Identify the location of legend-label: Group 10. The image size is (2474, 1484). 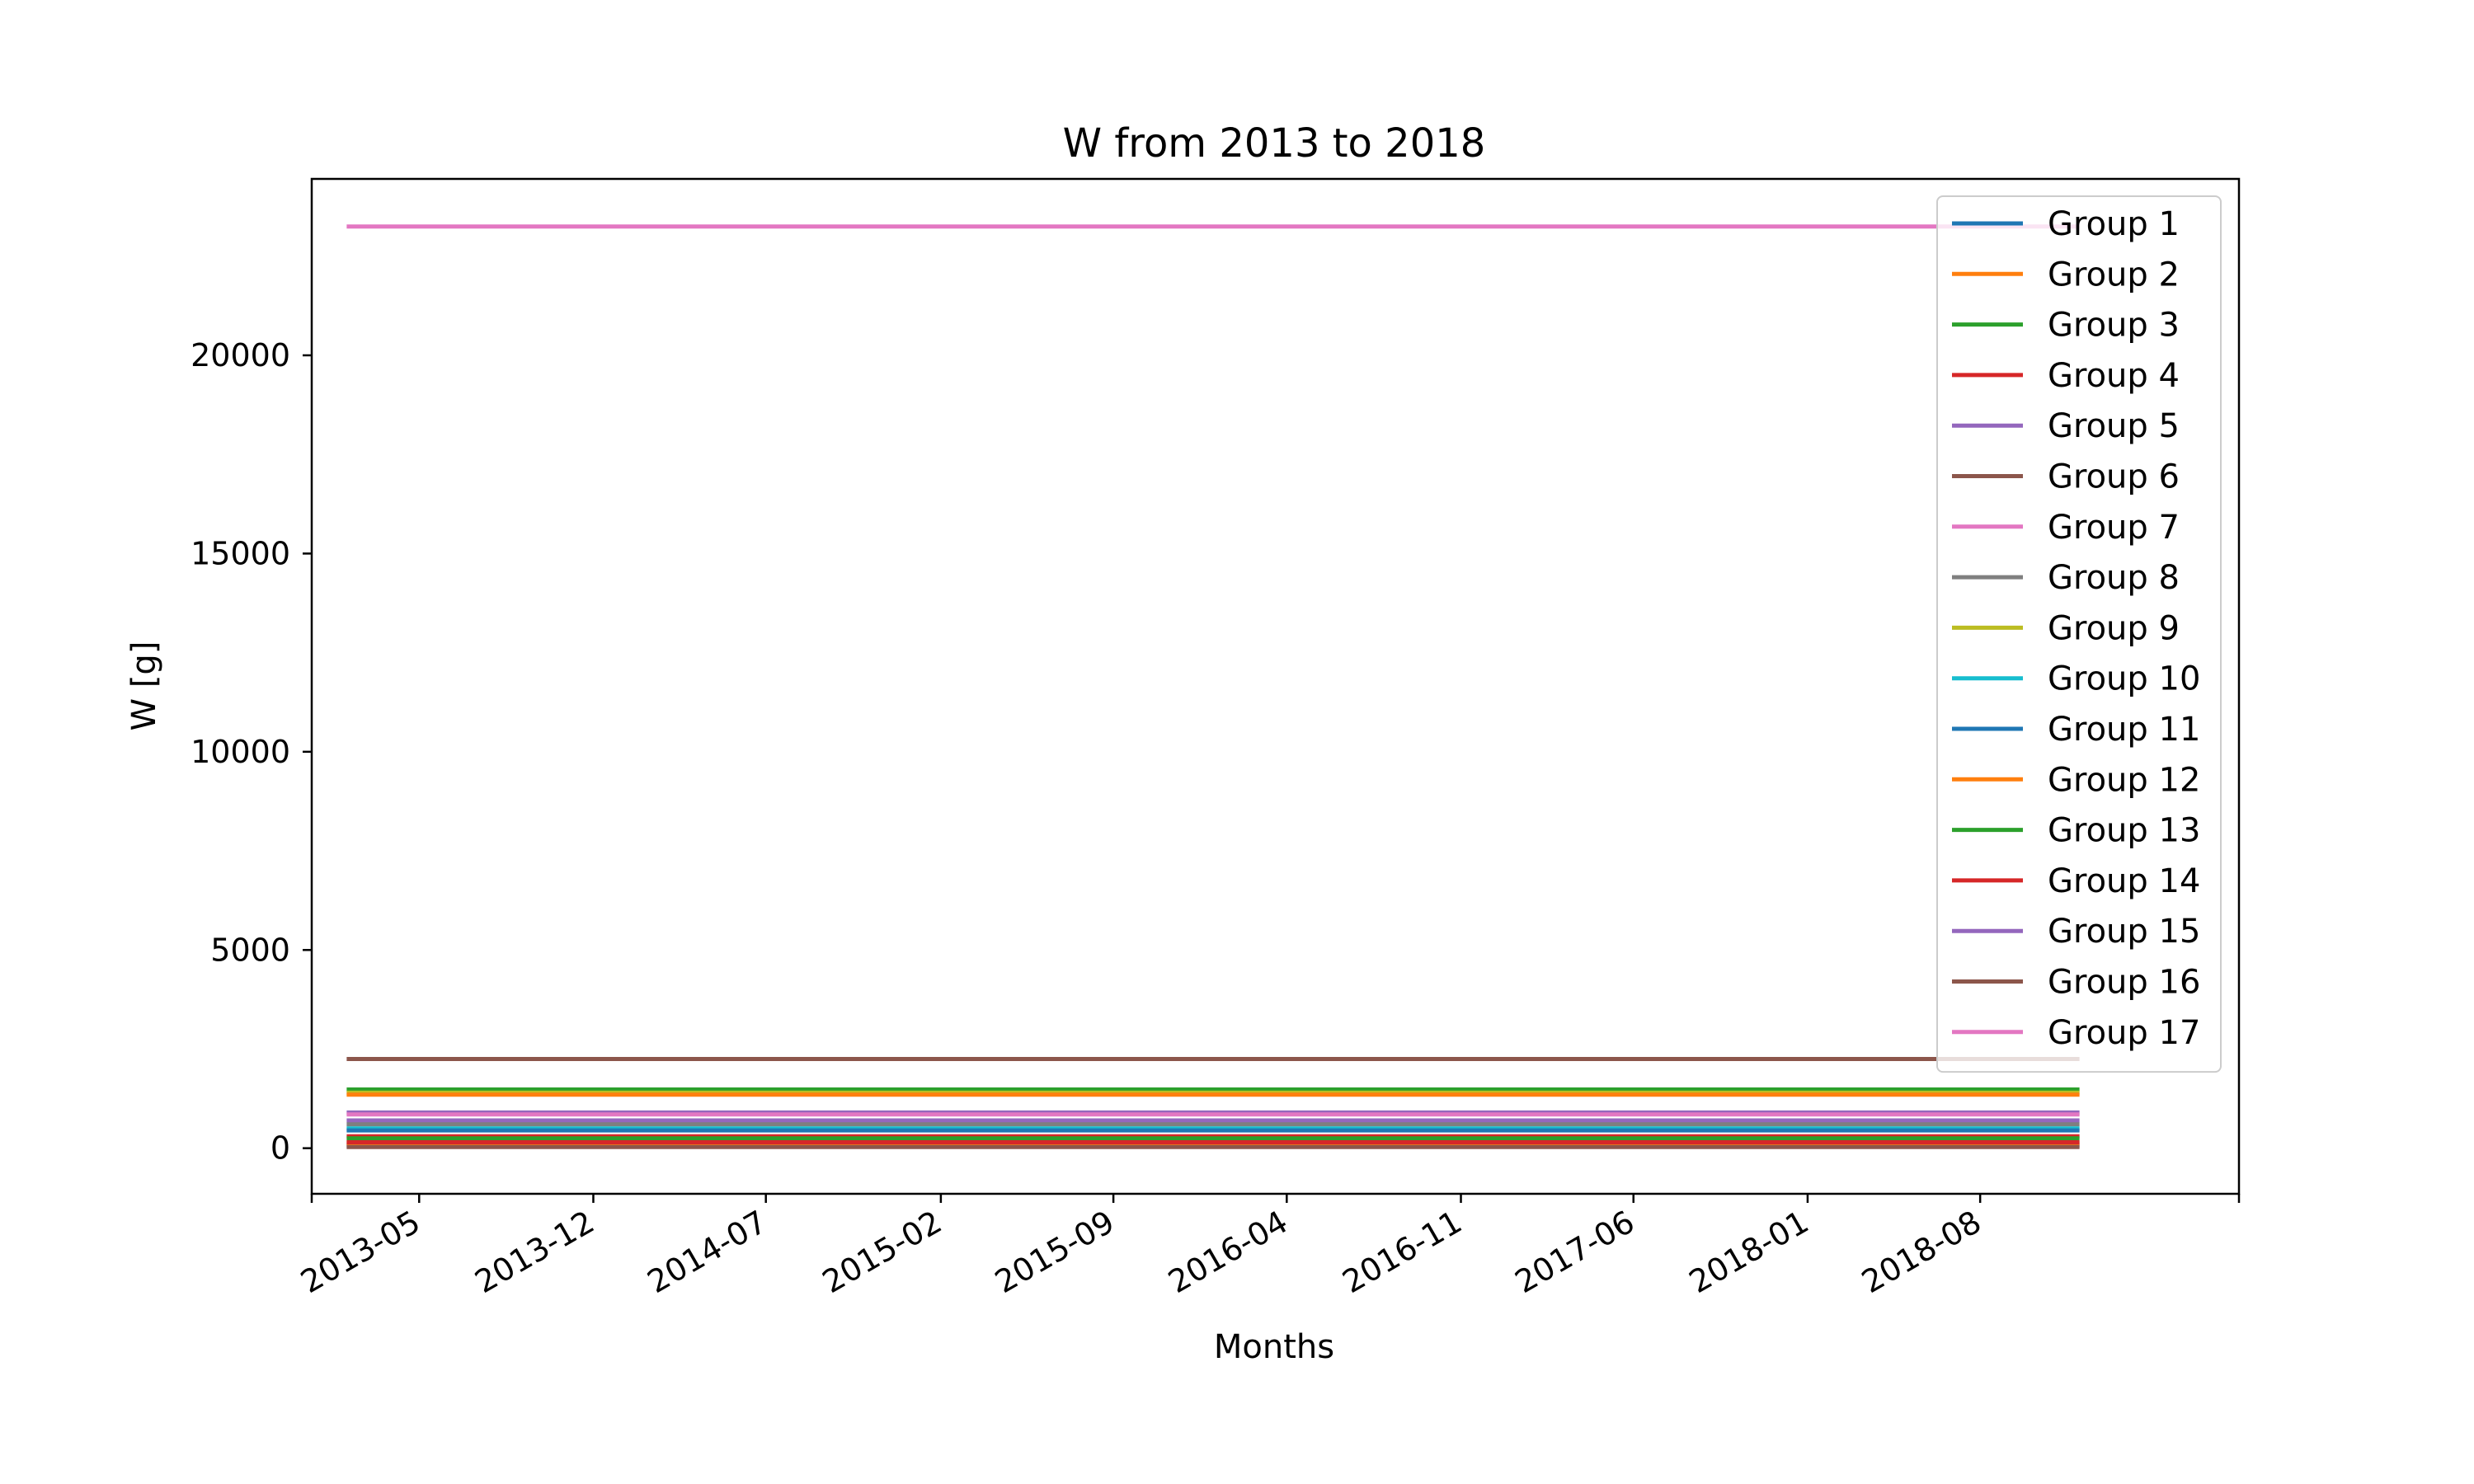
(2124, 679).